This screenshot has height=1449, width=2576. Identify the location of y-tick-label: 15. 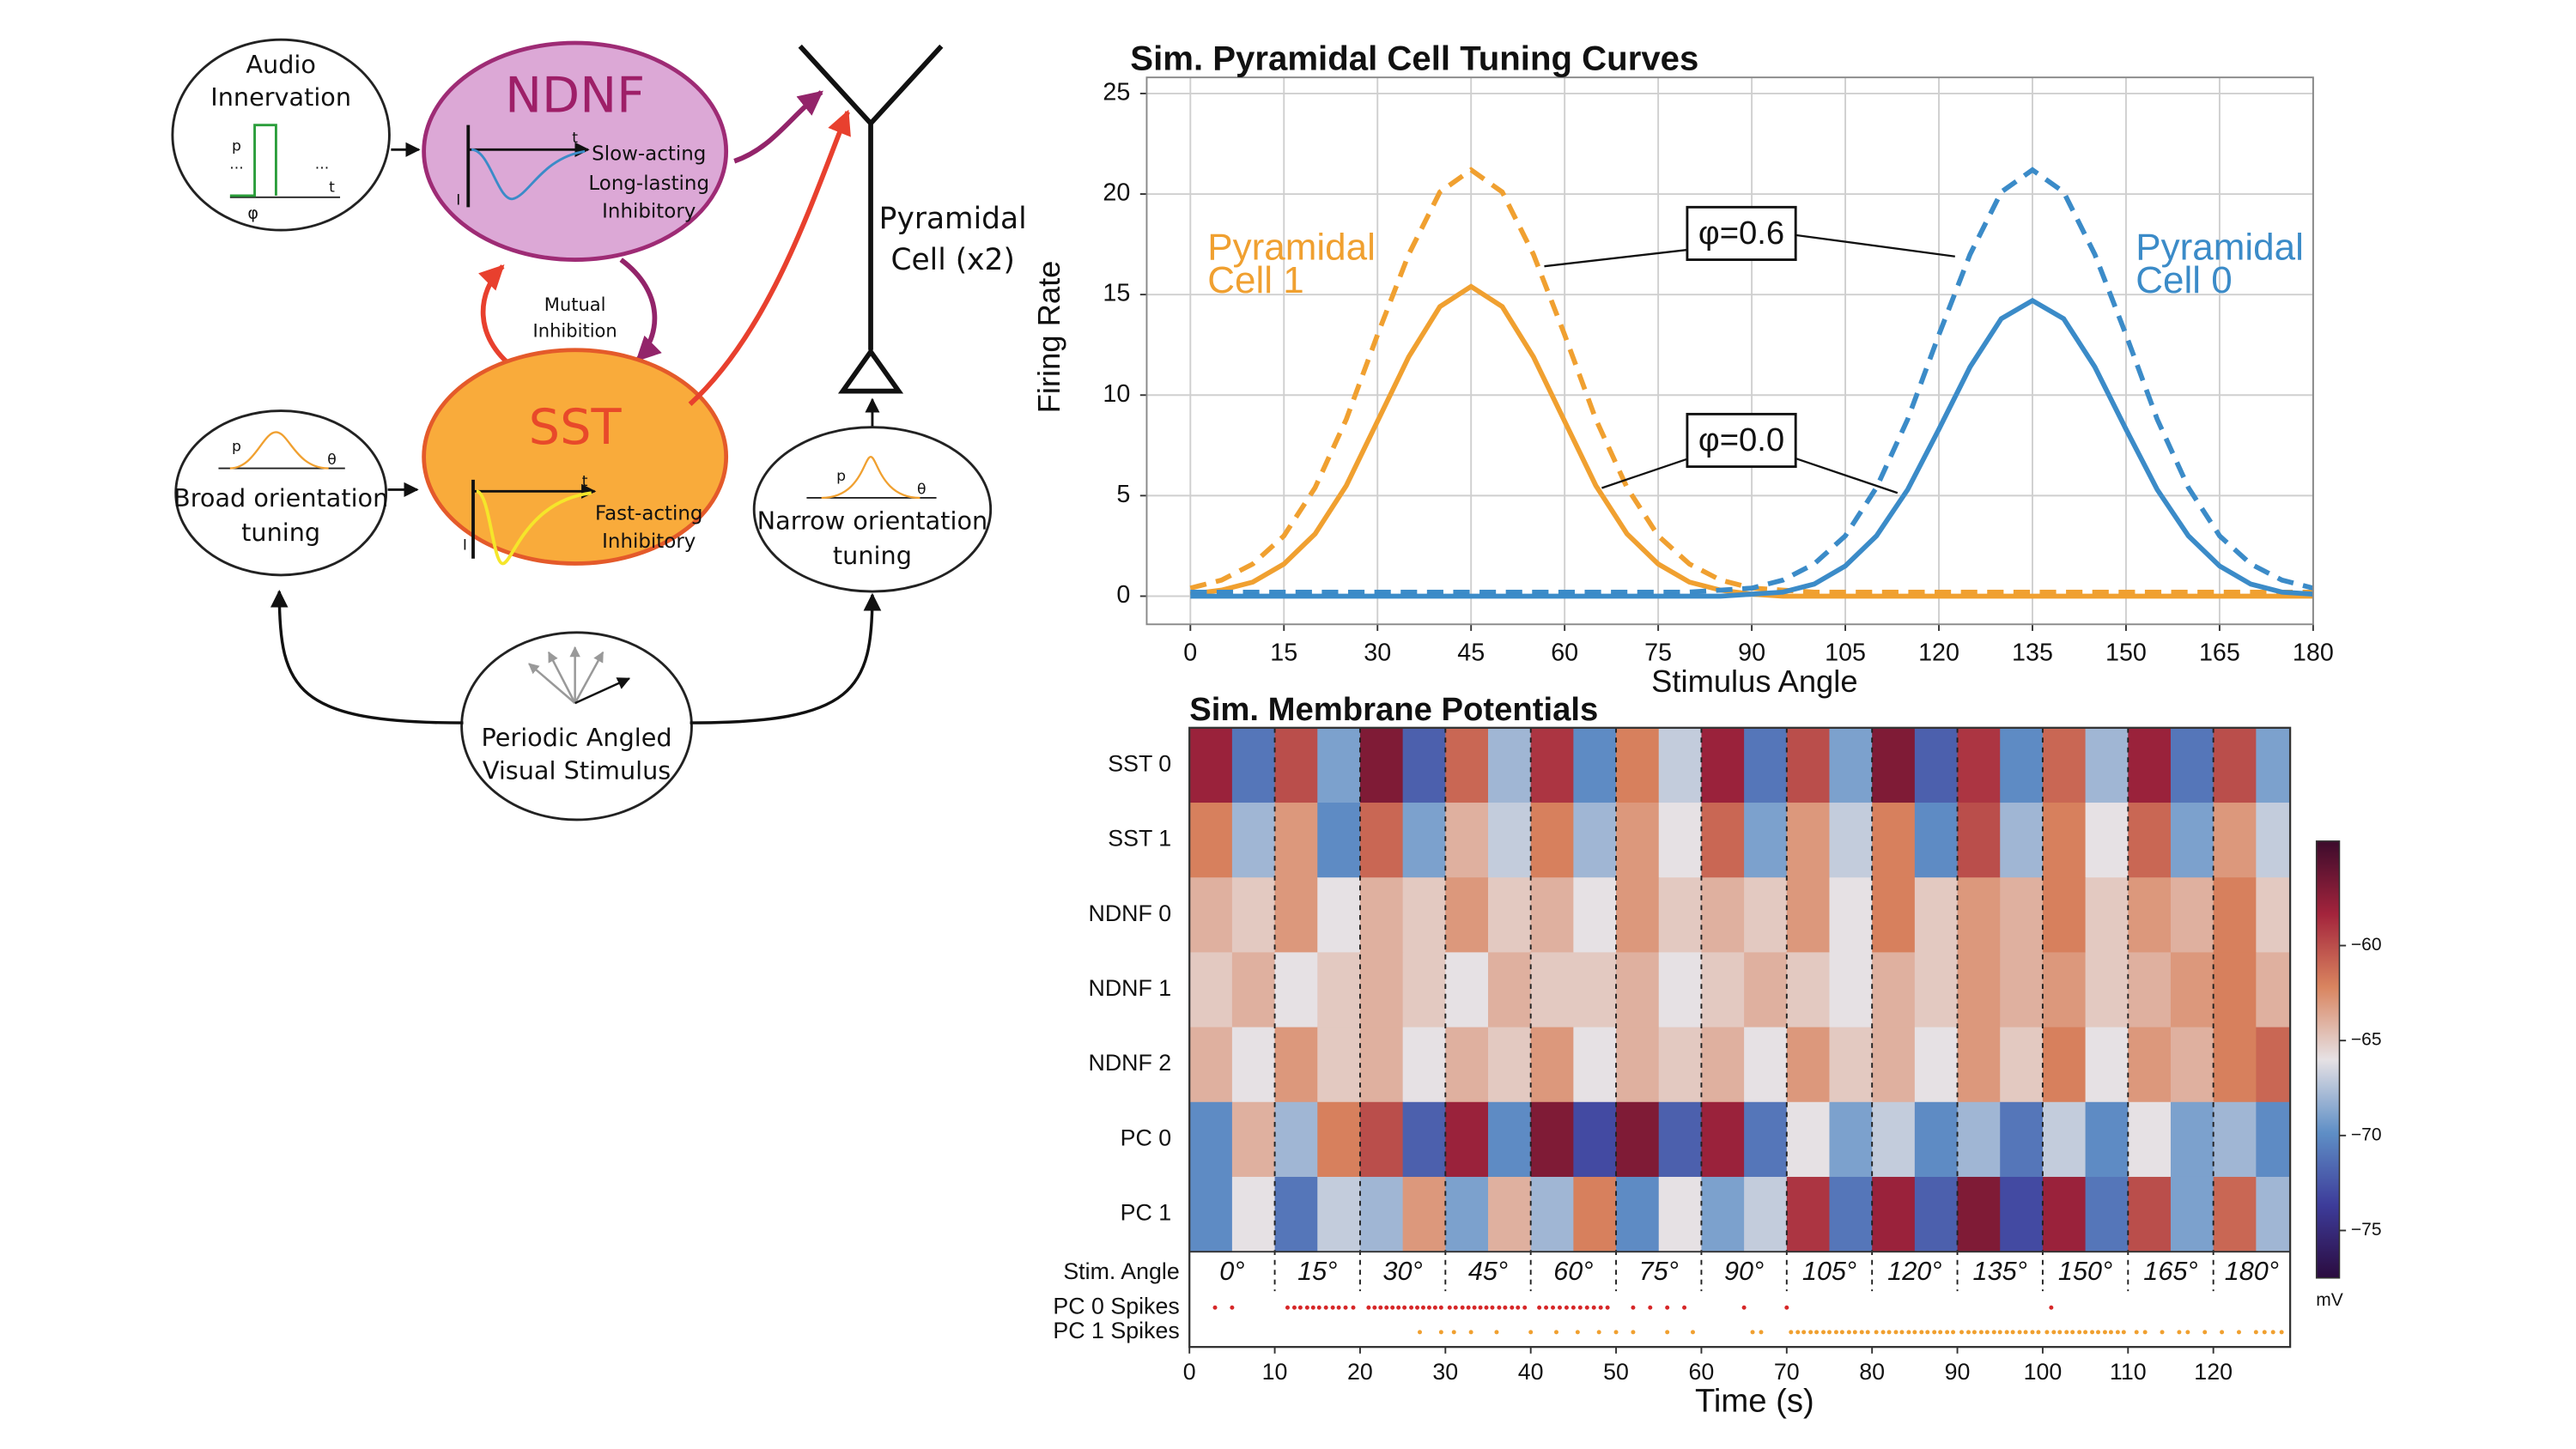
(1116, 293).